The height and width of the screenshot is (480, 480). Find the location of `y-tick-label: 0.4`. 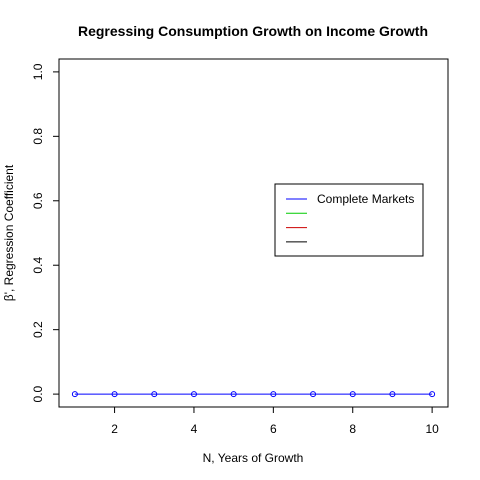

y-tick-label: 0.4 is located at coordinates (38, 265).